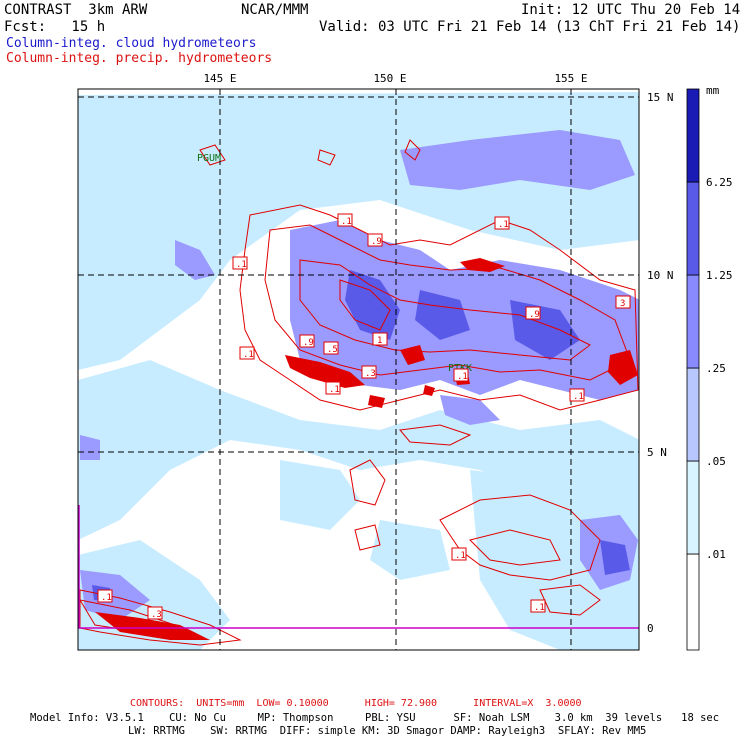 Image resolution: width=740 pixels, height=740 pixels. What do you see at coordinates (719, 275) in the screenshot?
I see `colorbar-tick: 1.25` at bounding box center [719, 275].